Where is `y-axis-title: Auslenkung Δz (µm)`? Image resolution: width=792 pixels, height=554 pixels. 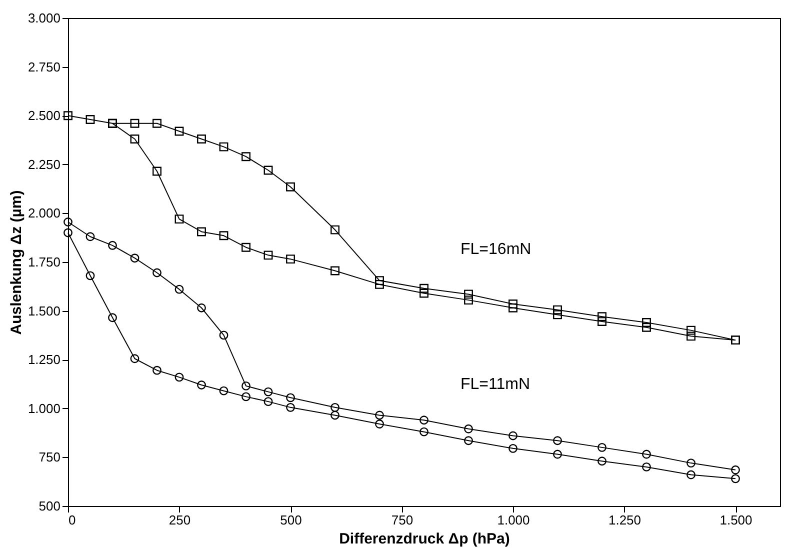 y-axis-title: Auslenkung Δz (µm) is located at coordinates (16, 262).